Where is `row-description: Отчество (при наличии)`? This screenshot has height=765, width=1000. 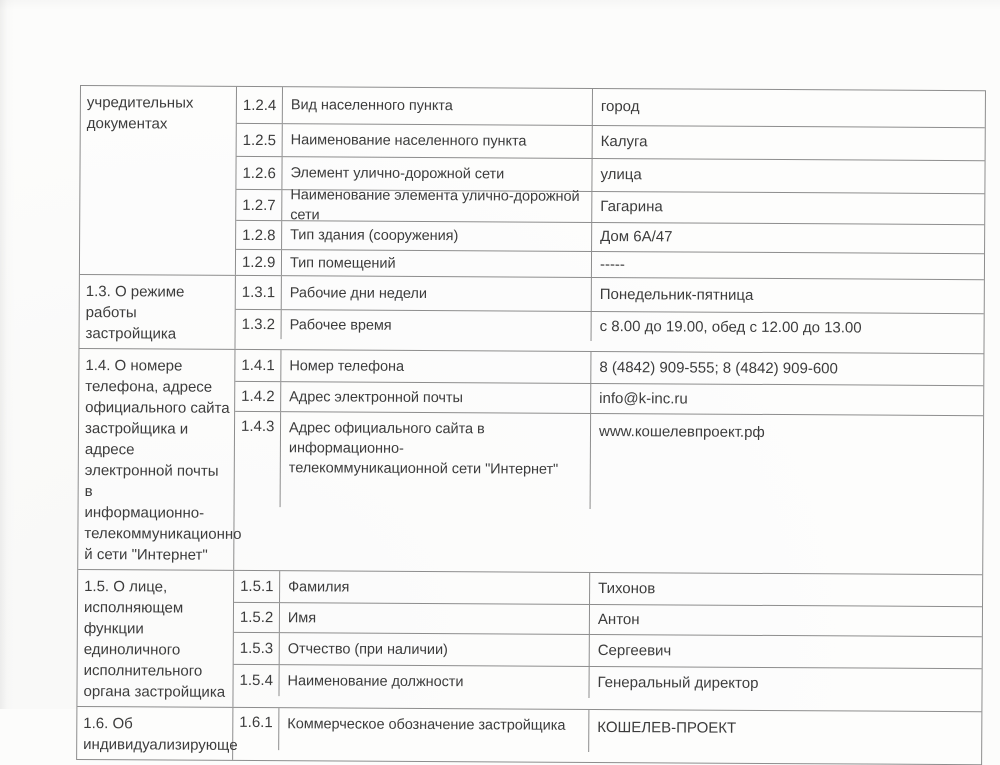 row-description: Отчество (при наличии) is located at coordinates (434, 649).